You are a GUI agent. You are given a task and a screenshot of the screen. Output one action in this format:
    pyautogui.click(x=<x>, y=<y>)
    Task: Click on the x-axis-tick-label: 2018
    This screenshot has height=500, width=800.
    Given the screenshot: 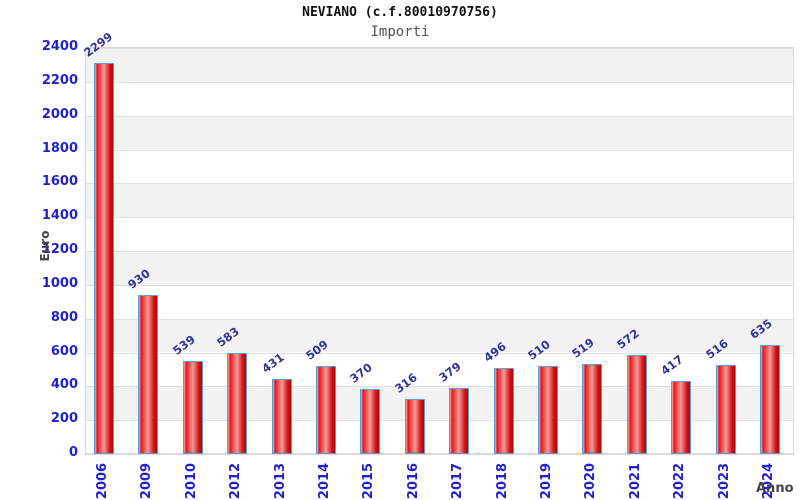 What is the action you would take?
    pyautogui.click(x=502, y=481)
    